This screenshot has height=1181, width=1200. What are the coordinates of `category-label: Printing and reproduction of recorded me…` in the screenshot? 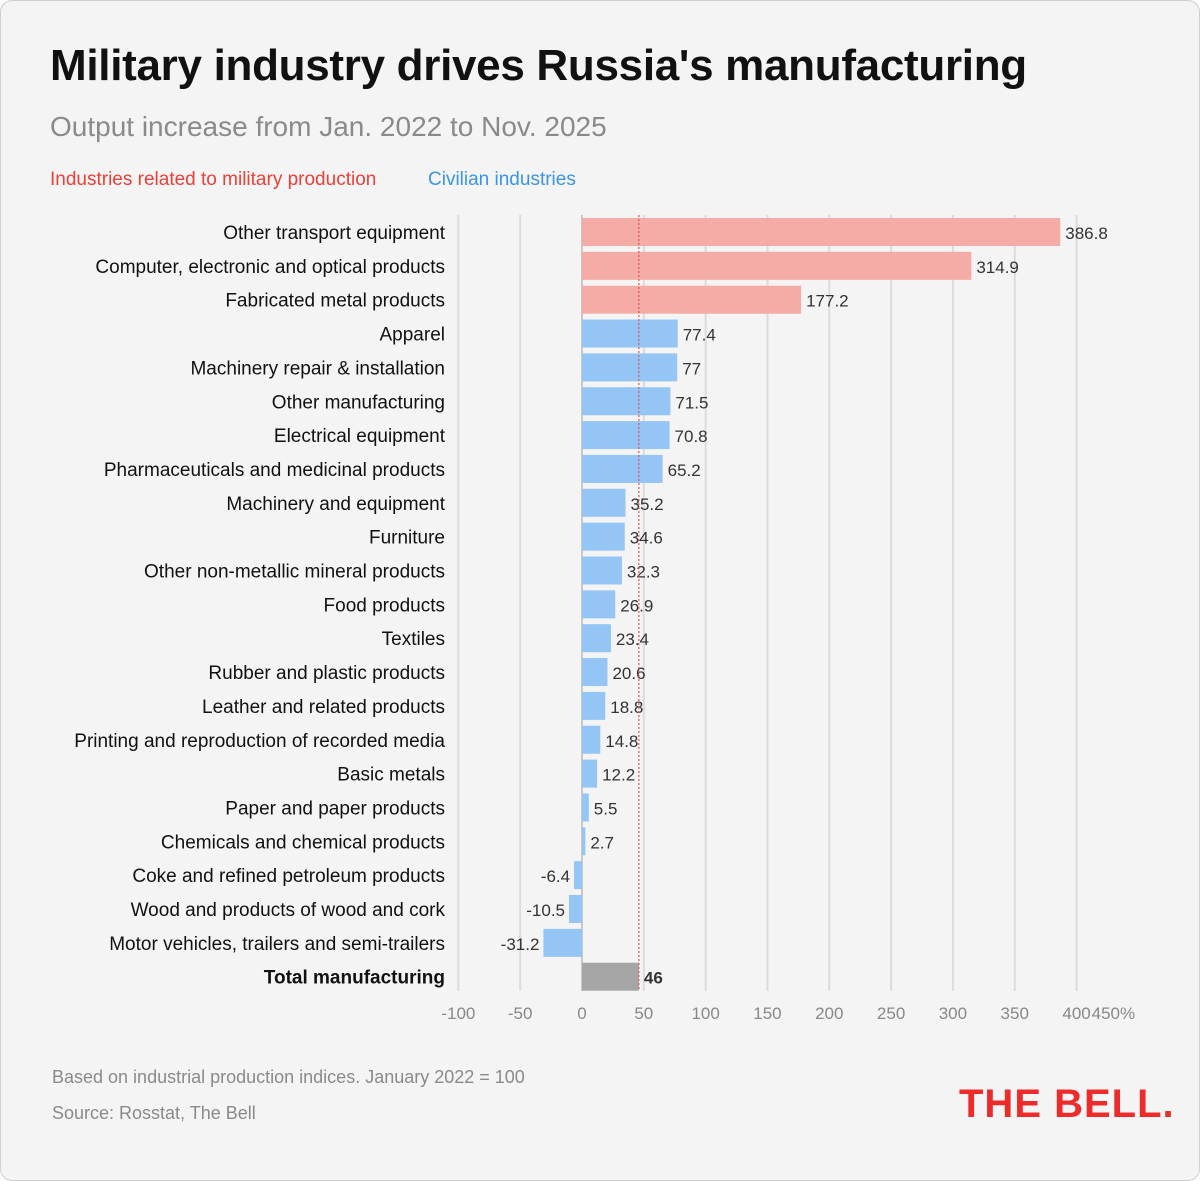 It's located at (259, 741).